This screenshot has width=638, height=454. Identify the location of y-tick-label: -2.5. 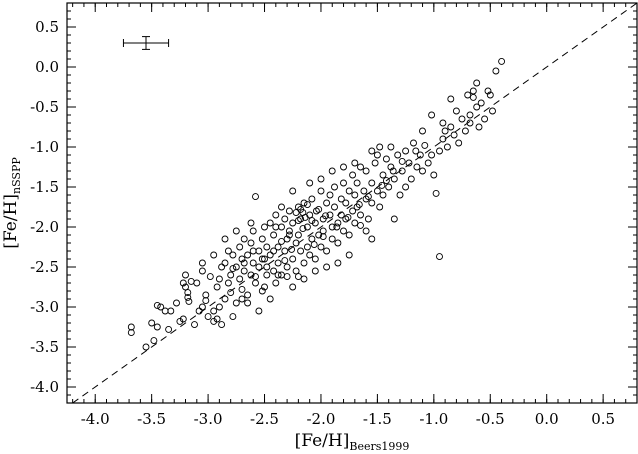
(44, 267).